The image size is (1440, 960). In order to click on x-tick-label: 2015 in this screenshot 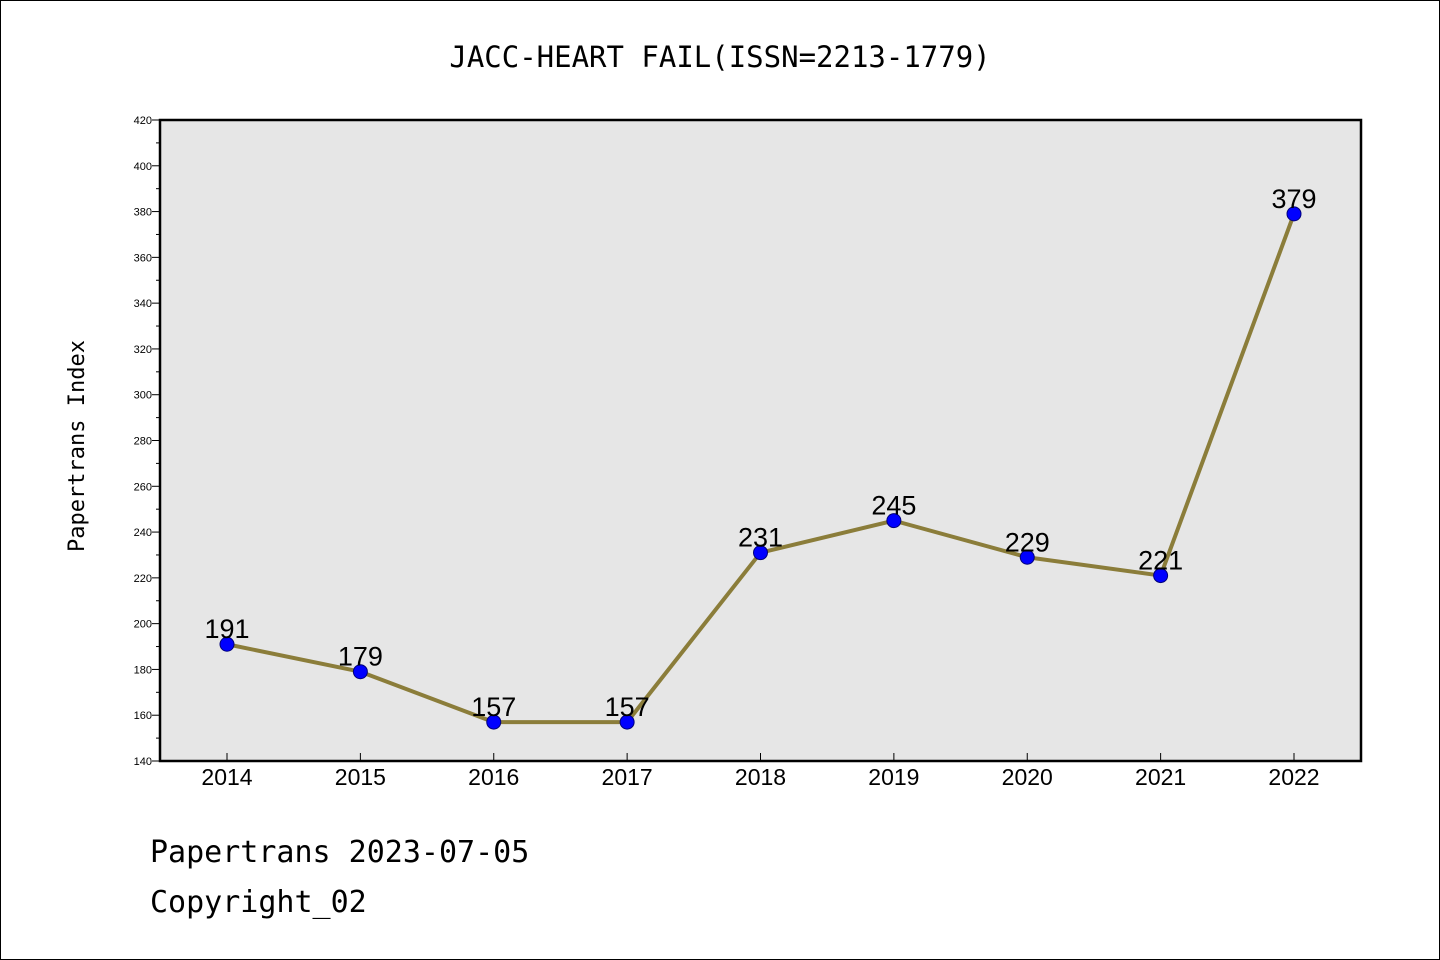, I will do `click(360, 777)`.